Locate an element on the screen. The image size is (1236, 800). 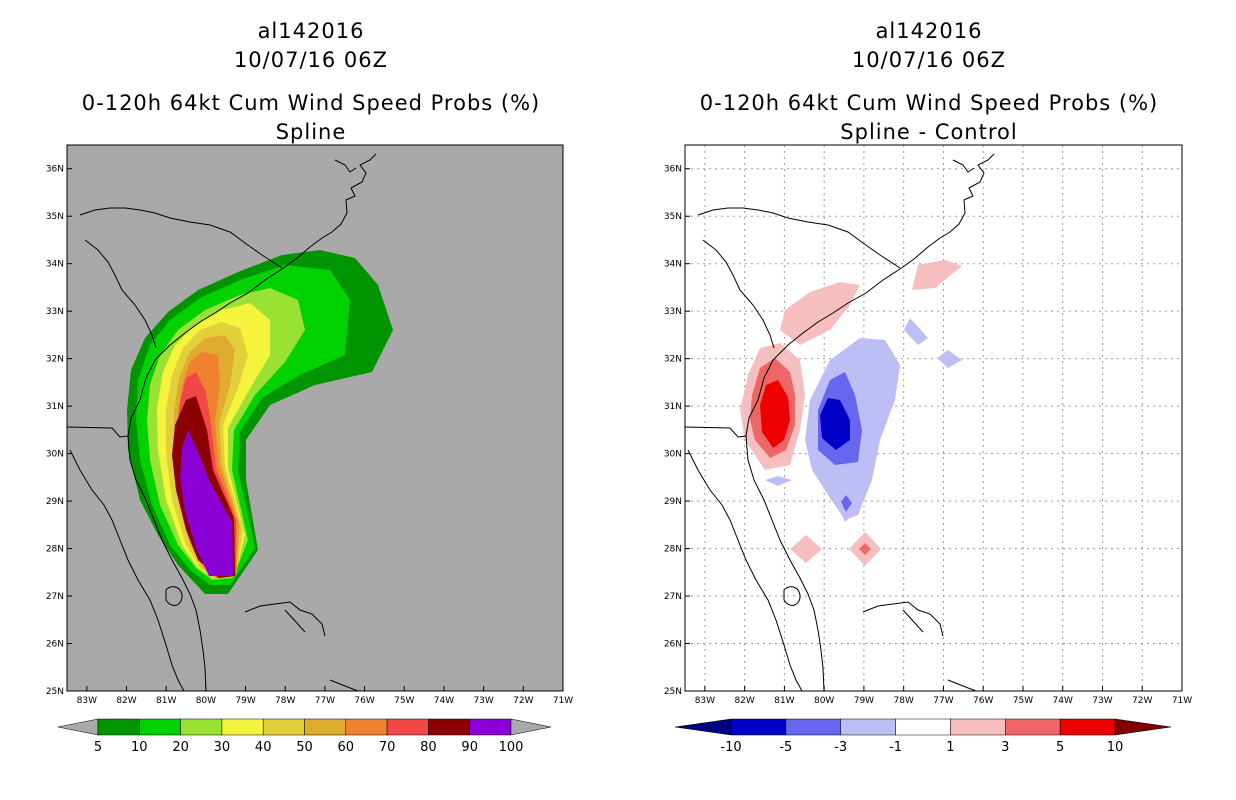
left-product-title: 0-120h 64kt Cum Wind Speed Probs (%) is located at coordinates (311, 103).